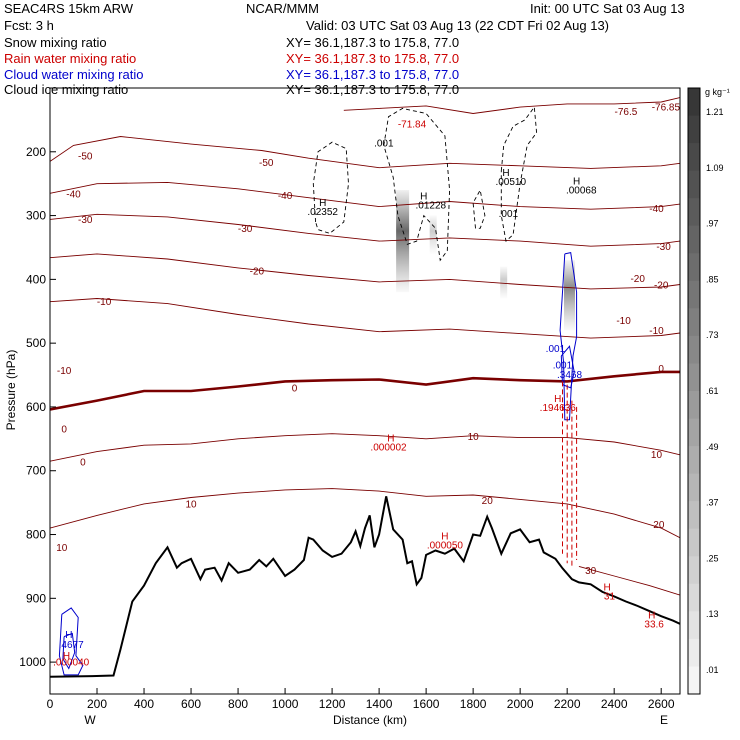  What do you see at coordinates (712, 391) in the screenshot?
I see `colorbar-tick-label: .61` at bounding box center [712, 391].